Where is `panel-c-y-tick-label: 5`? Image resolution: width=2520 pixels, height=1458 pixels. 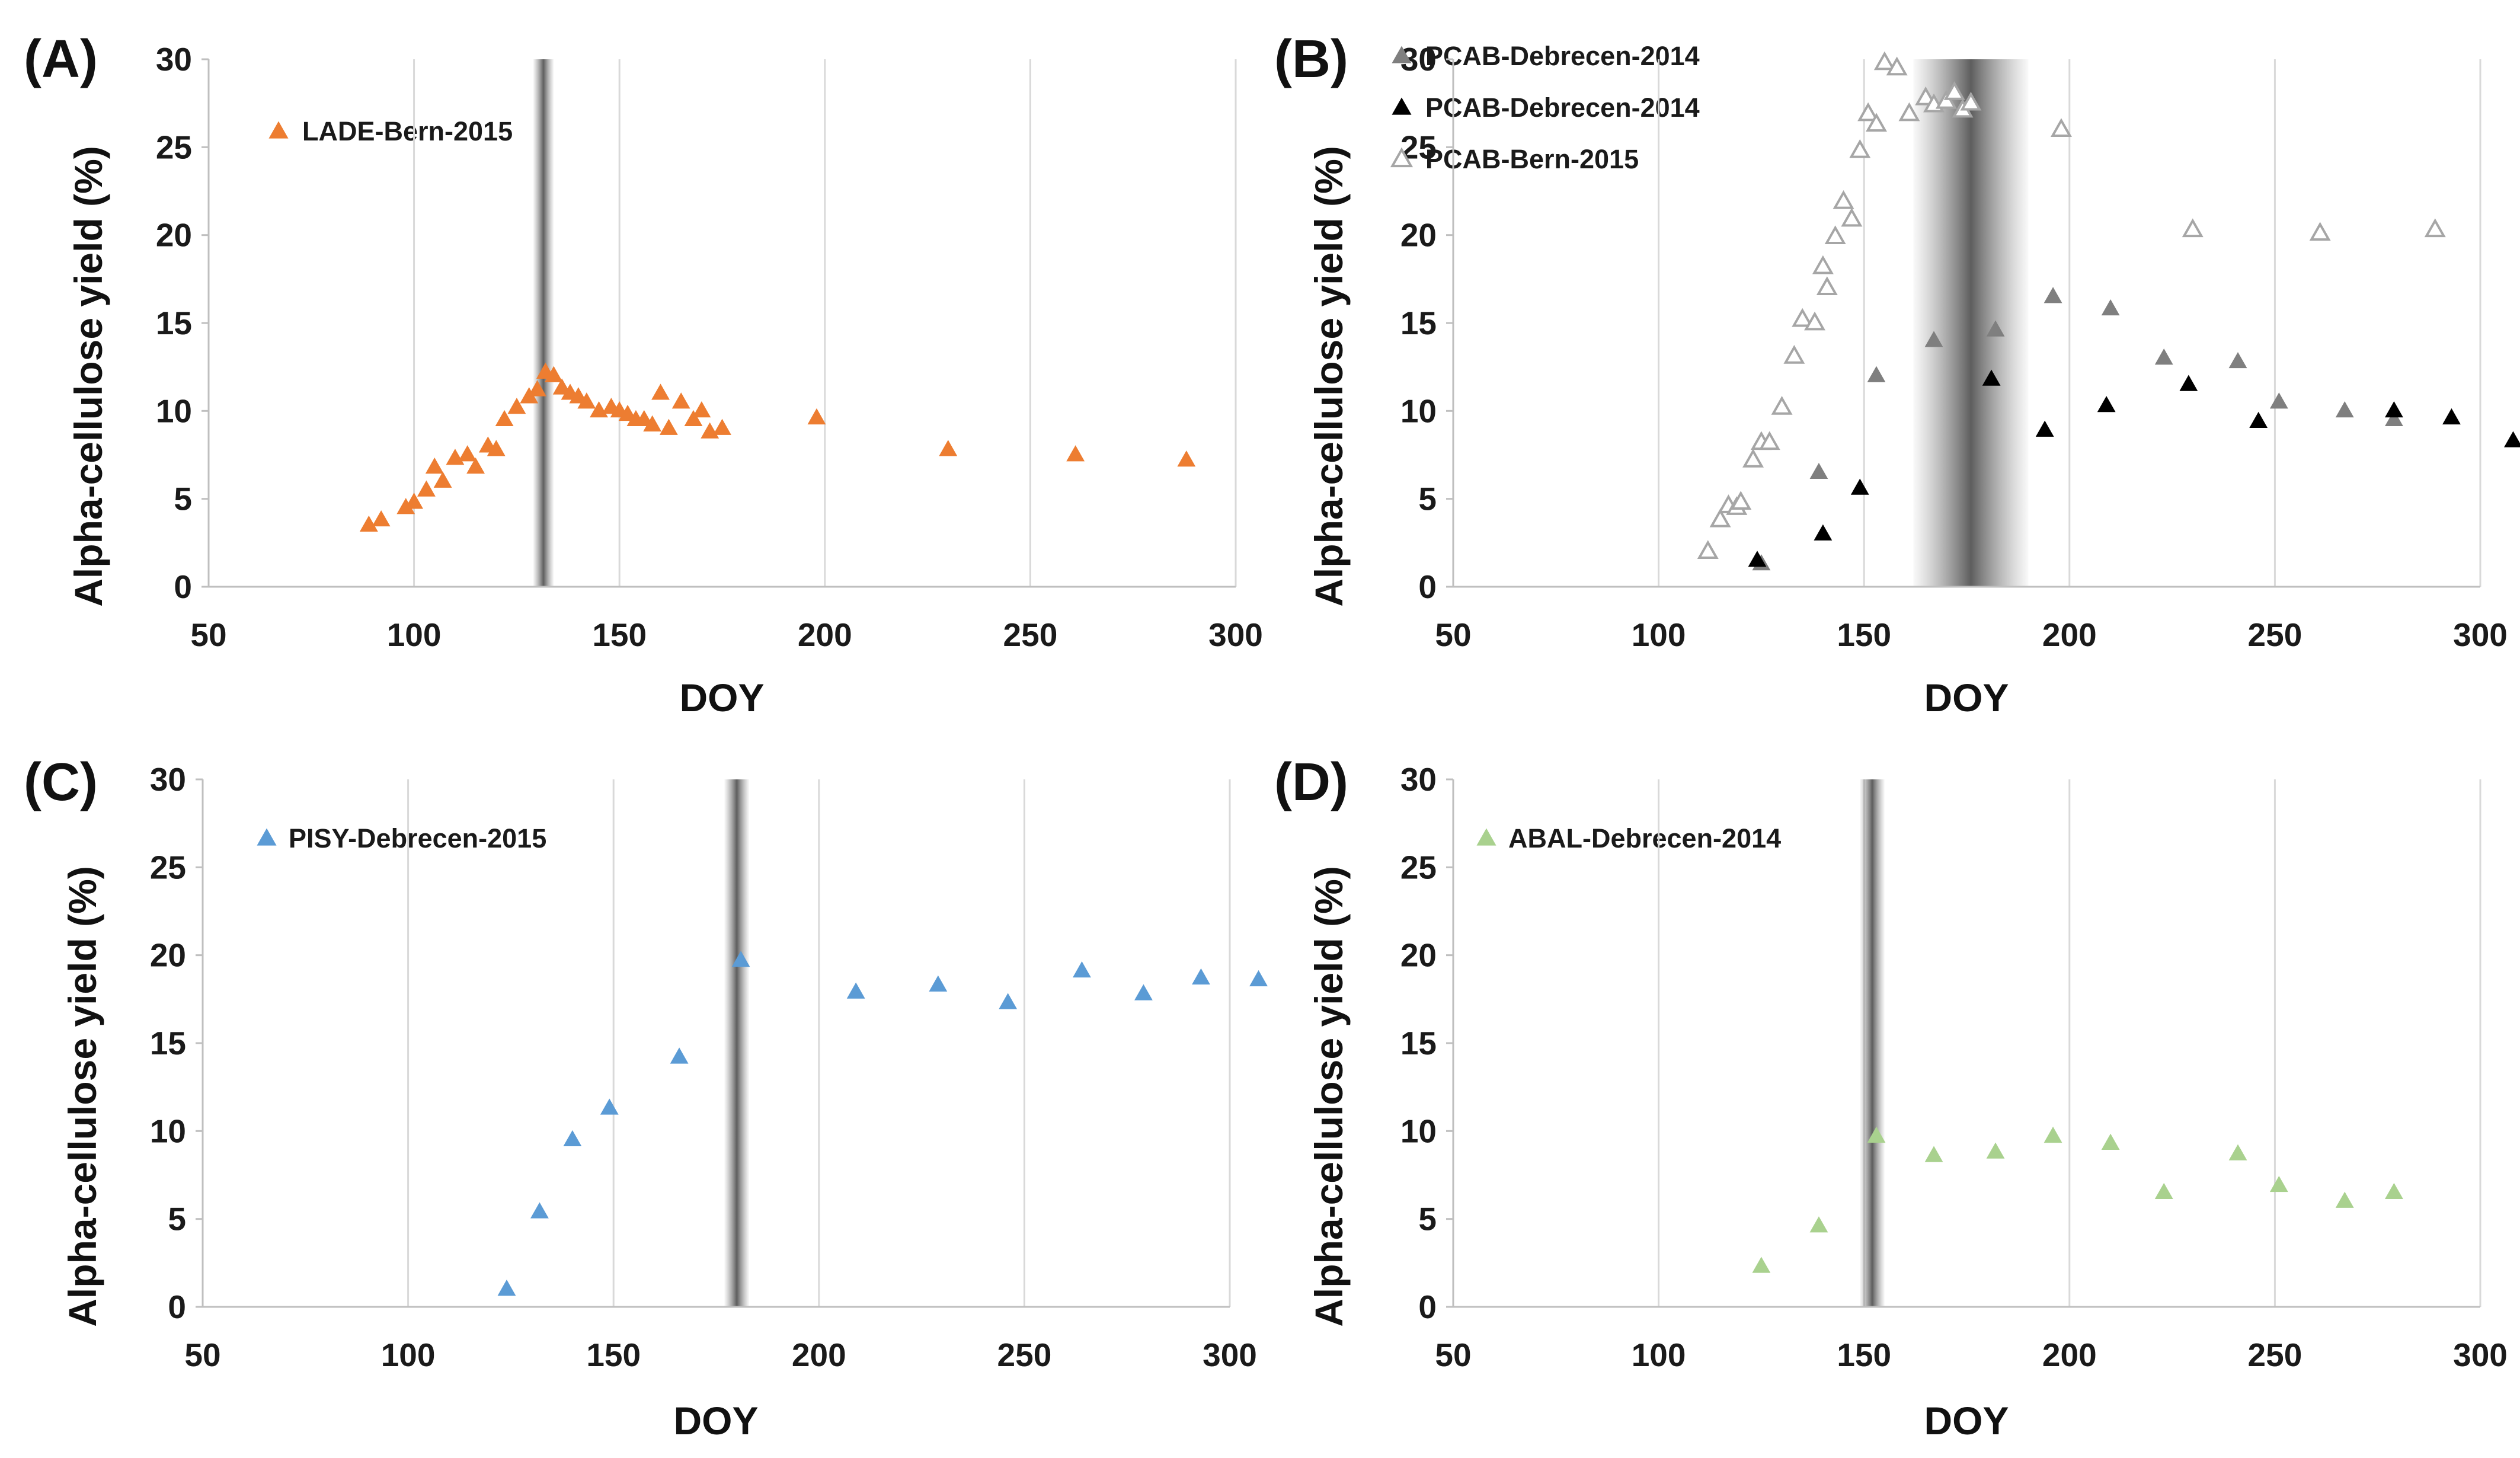 panel-c-y-tick-label: 5 is located at coordinates (177, 1219).